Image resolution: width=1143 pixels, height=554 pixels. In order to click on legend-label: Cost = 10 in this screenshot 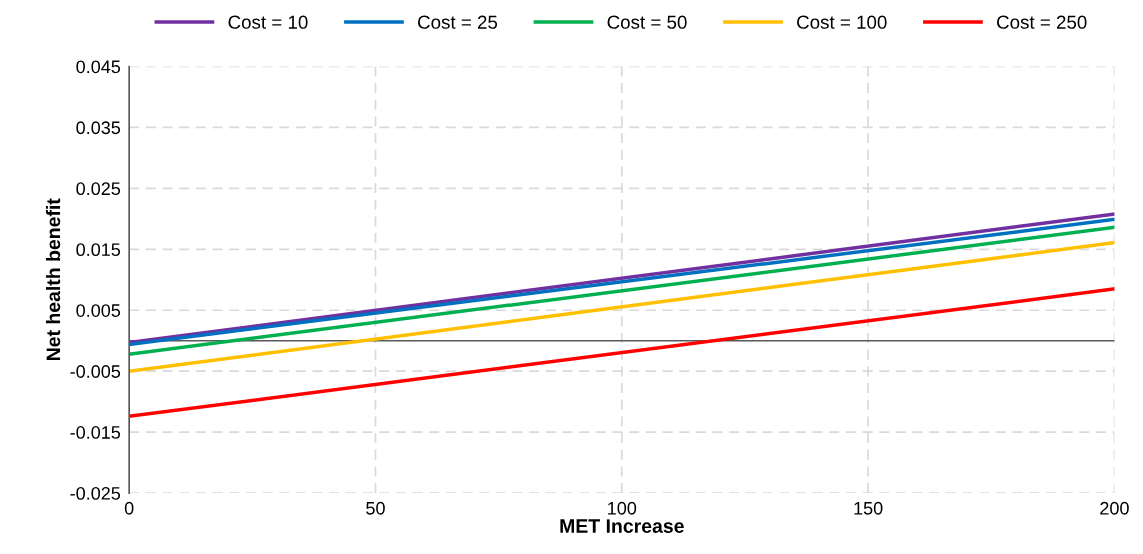, I will do `click(268, 22)`.